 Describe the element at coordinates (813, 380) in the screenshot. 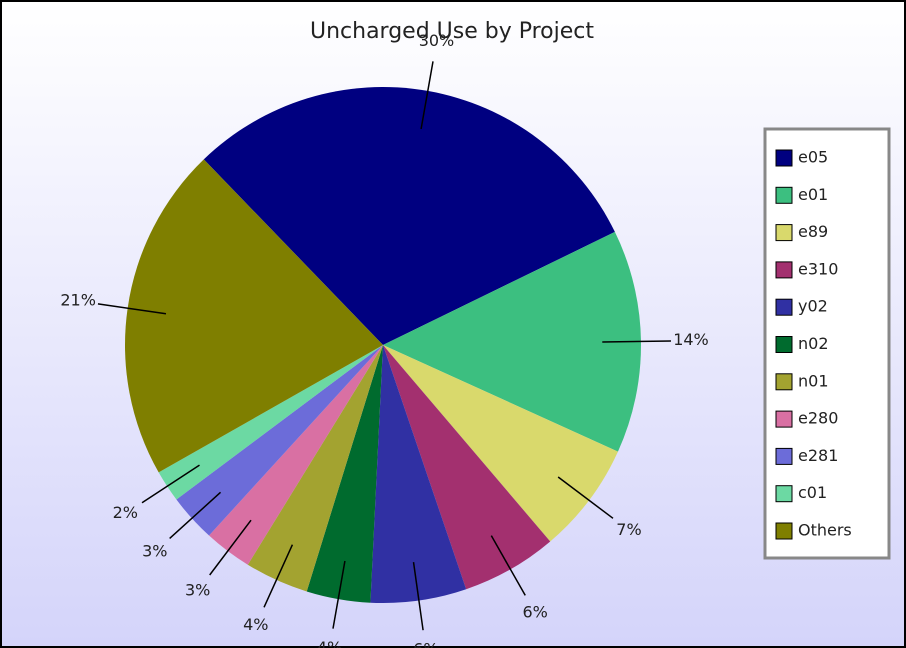

I see `legend-label: n01` at that location.